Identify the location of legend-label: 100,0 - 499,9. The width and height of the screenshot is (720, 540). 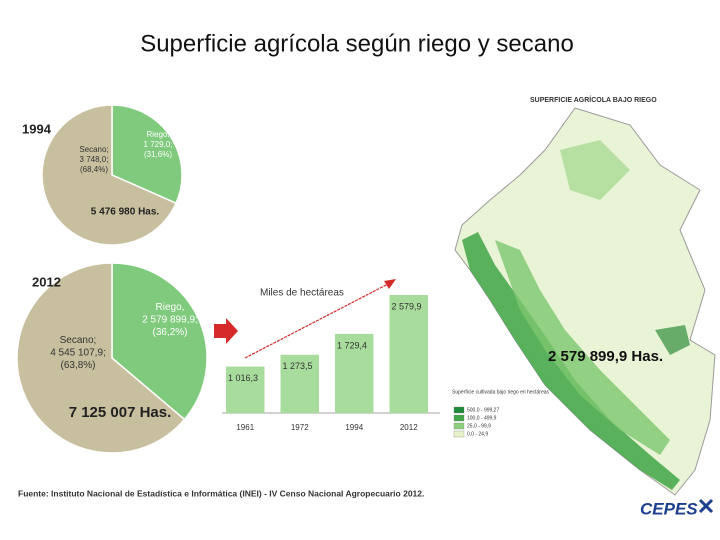
(482, 418).